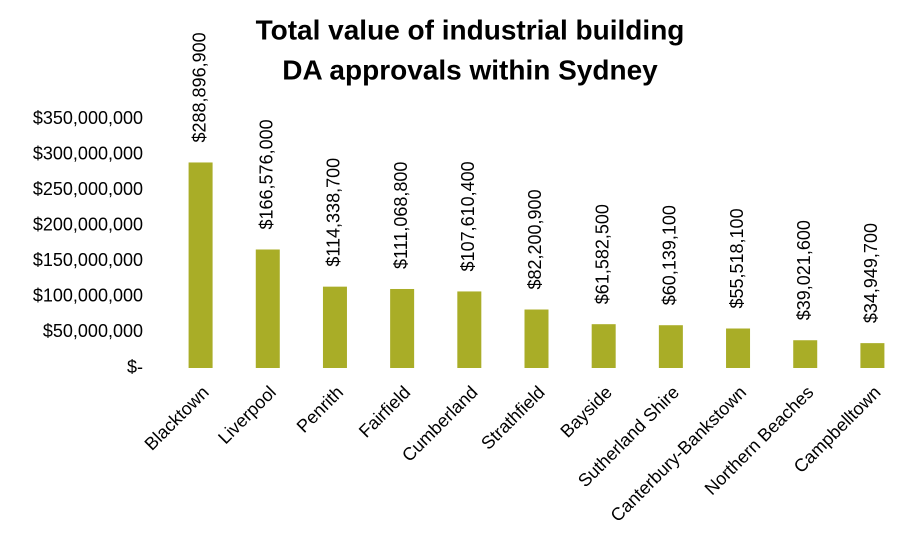 The height and width of the screenshot is (545, 909). What do you see at coordinates (334, 212) in the screenshot?
I see `value-label: $114,338,700` at bounding box center [334, 212].